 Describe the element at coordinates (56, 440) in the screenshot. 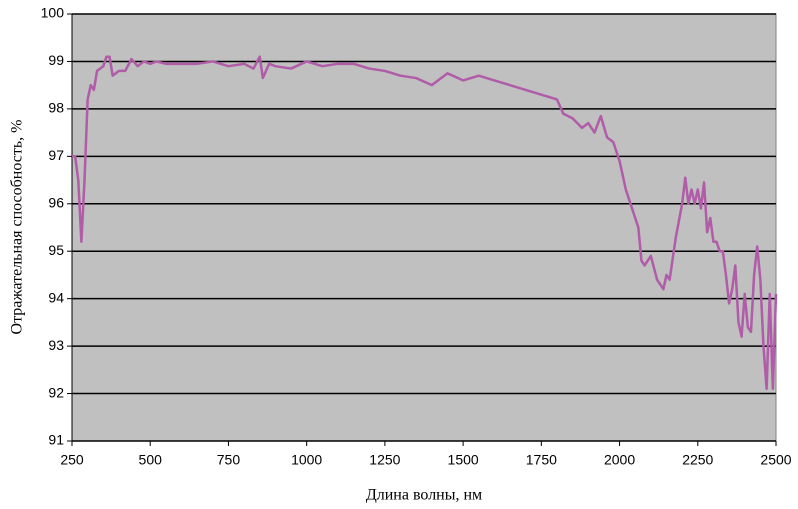

I see `y-tick-label: 91` at that location.